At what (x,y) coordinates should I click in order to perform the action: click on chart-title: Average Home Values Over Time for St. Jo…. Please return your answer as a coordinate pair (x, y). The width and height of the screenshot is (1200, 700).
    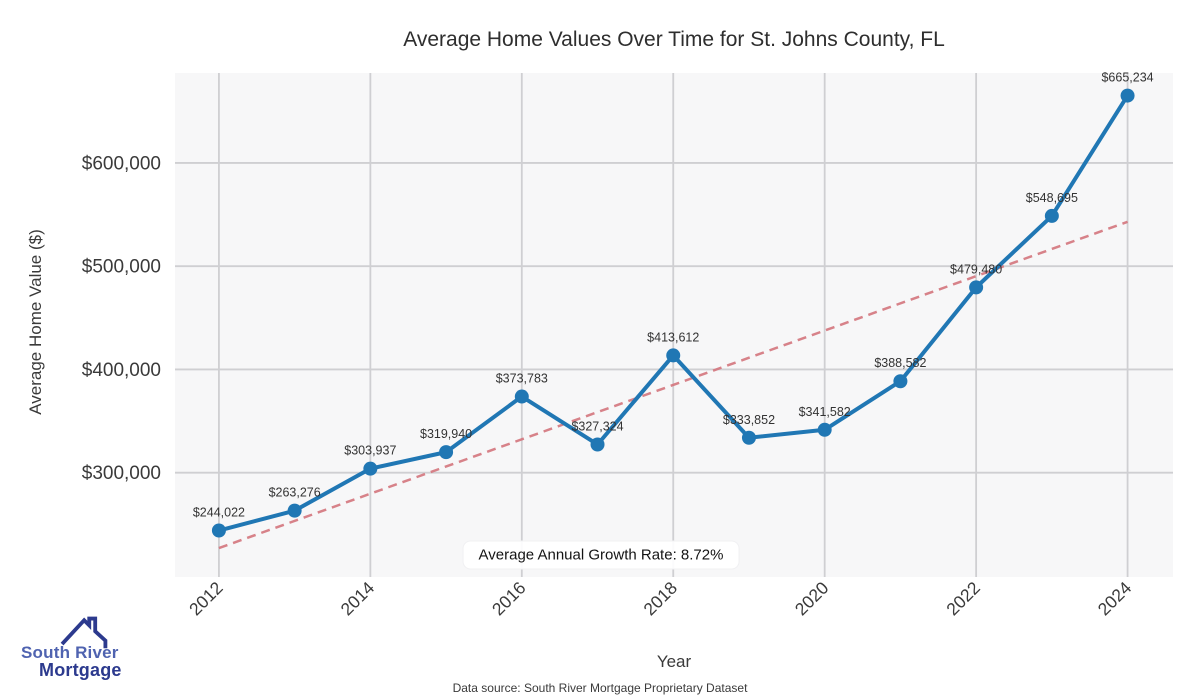
    Looking at the image, I should click on (674, 39).